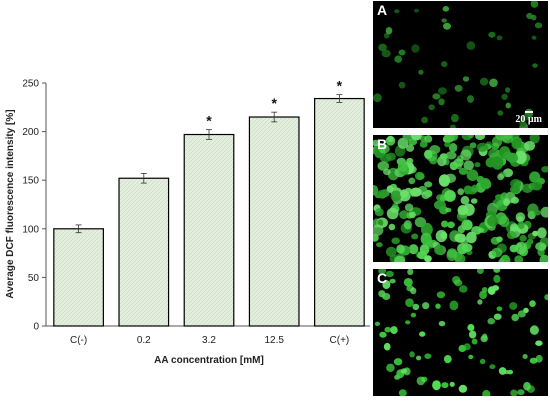 This screenshot has height=401, width=550. Describe the element at coordinates (528, 112) in the screenshot. I see `scale-bar-line` at that location.